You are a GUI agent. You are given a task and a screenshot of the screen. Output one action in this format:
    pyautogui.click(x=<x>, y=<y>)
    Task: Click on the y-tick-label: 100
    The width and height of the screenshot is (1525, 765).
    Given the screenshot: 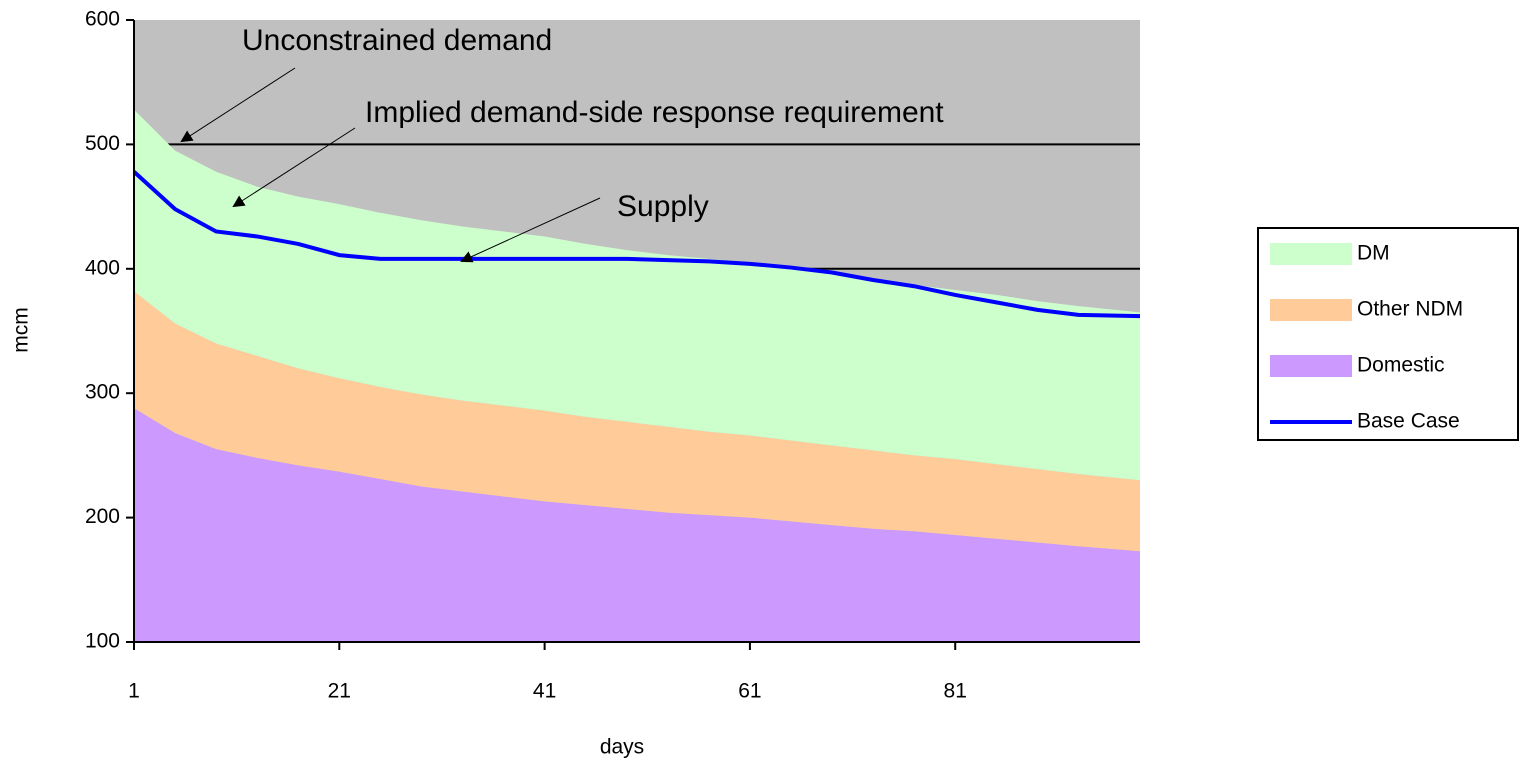 What is the action you would take?
    pyautogui.click(x=102, y=641)
    